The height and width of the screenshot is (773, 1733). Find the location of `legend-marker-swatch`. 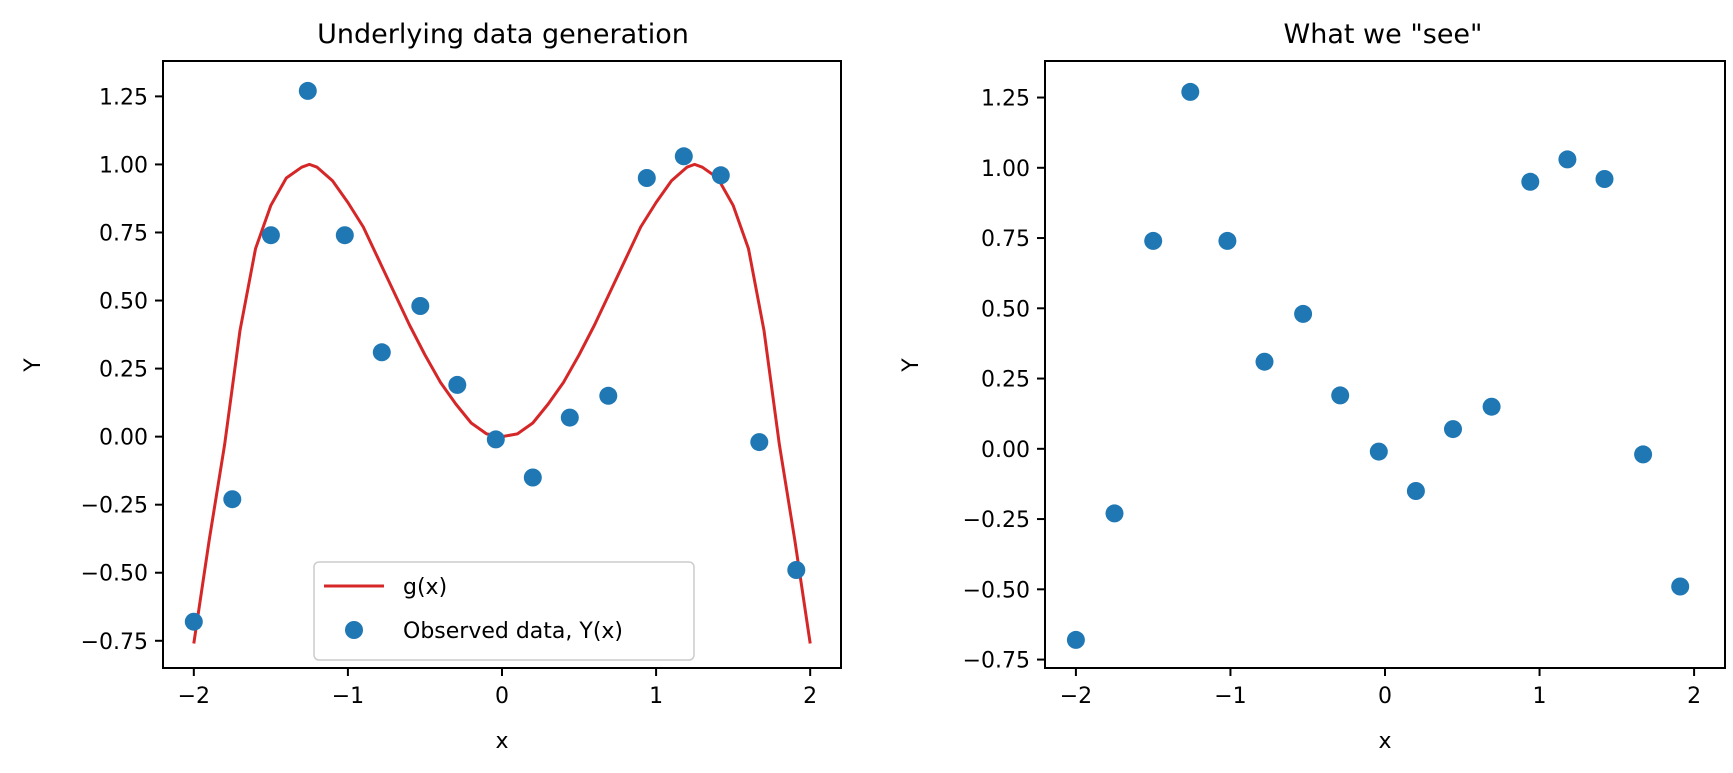

legend-marker-swatch is located at coordinates (354, 630).